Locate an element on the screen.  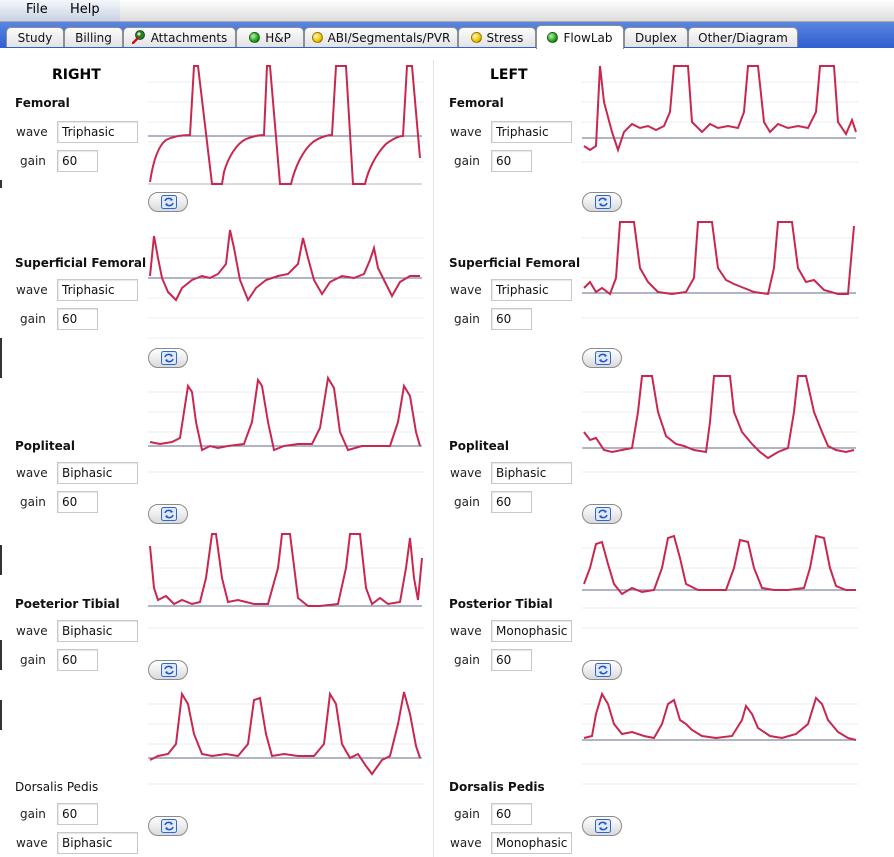
tab-billing: Billing is located at coordinates (93, 37).